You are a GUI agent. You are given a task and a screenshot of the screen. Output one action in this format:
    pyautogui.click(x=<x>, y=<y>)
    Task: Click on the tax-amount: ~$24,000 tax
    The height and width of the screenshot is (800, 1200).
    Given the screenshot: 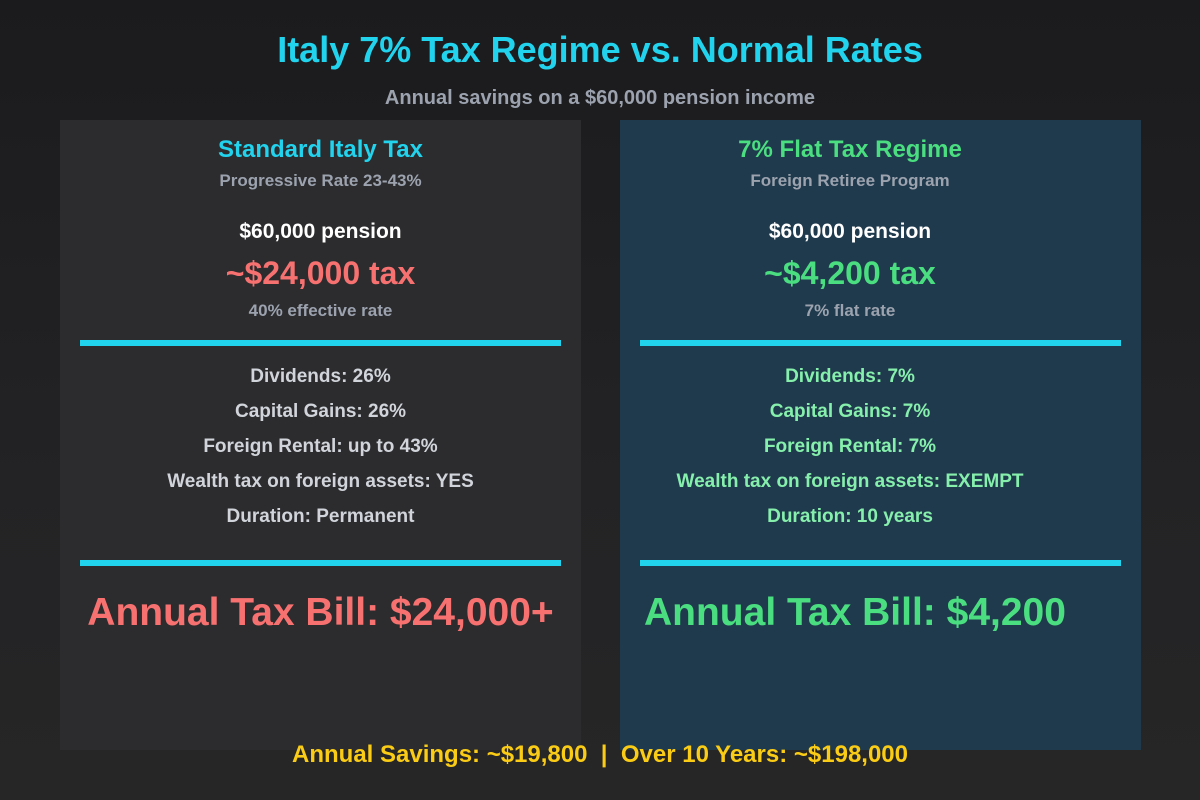 What is the action you would take?
    pyautogui.click(x=320, y=273)
    